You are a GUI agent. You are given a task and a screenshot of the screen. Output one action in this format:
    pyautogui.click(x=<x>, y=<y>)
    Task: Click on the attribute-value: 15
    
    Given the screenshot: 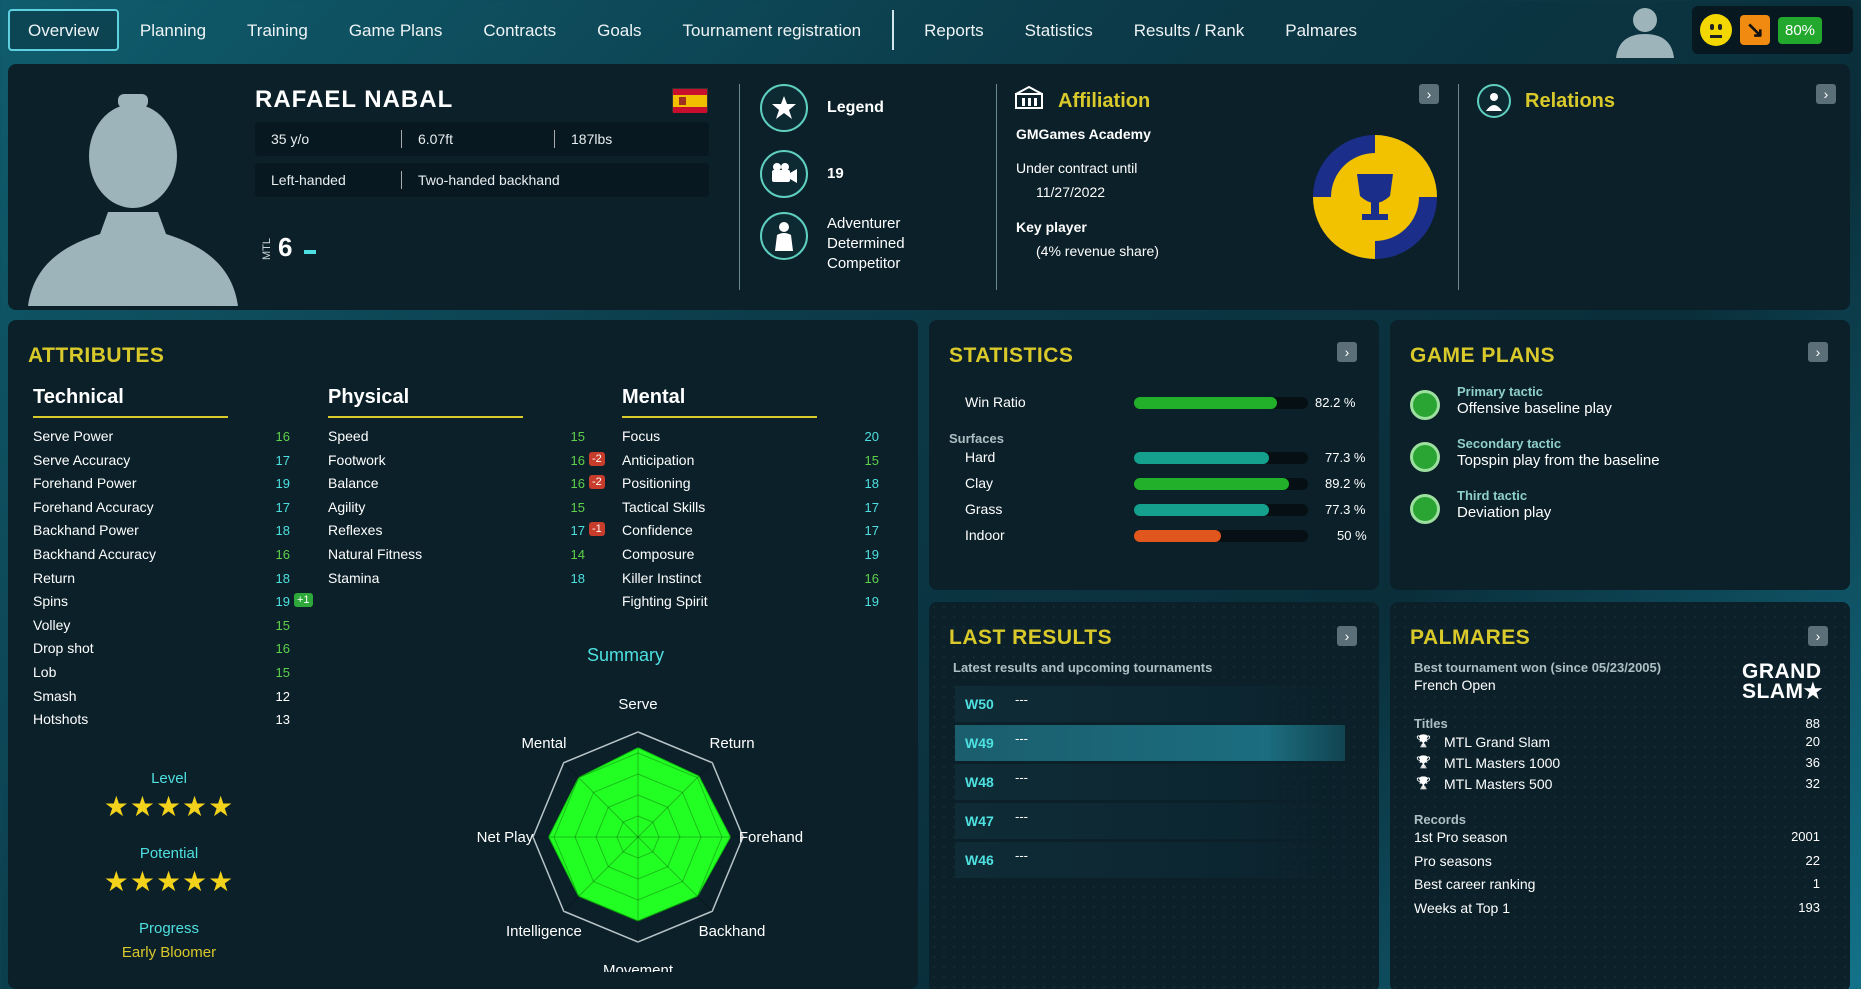 What is the action you would take?
    pyautogui.click(x=871, y=460)
    